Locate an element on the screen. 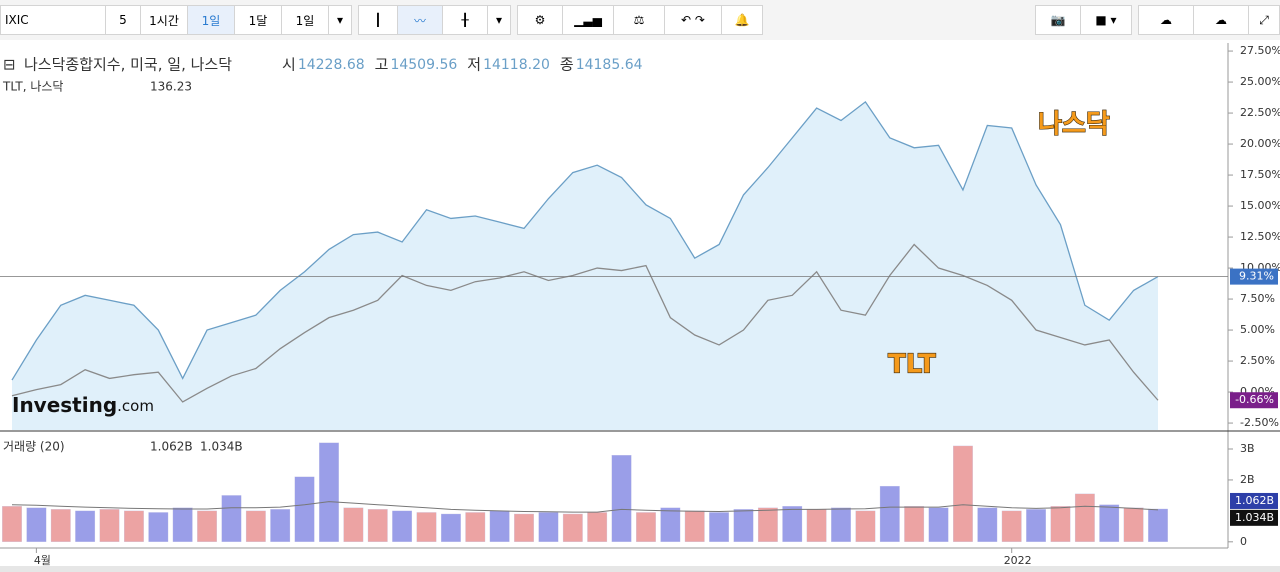  last-value-label: 9.31% is located at coordinates (1256, 276).